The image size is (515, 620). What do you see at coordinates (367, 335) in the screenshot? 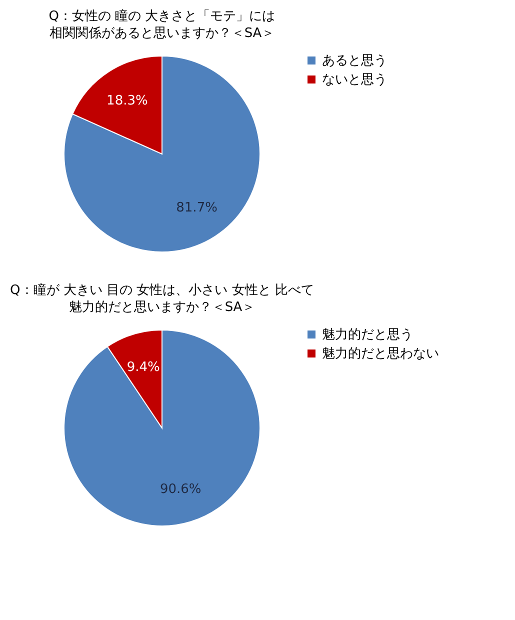
I see `legend-label: 魅力的だと思う` at bounding box center [367, 335].